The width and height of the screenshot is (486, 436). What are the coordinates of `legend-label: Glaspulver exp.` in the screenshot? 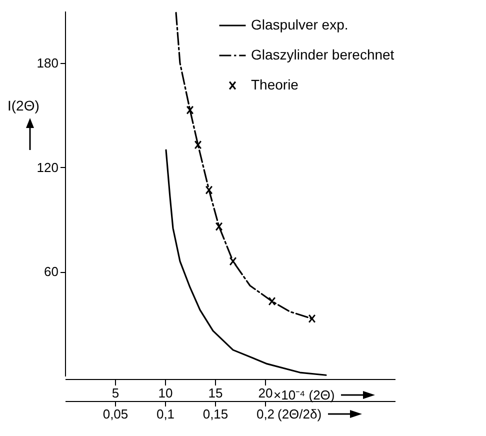 It's located at (299, 24).